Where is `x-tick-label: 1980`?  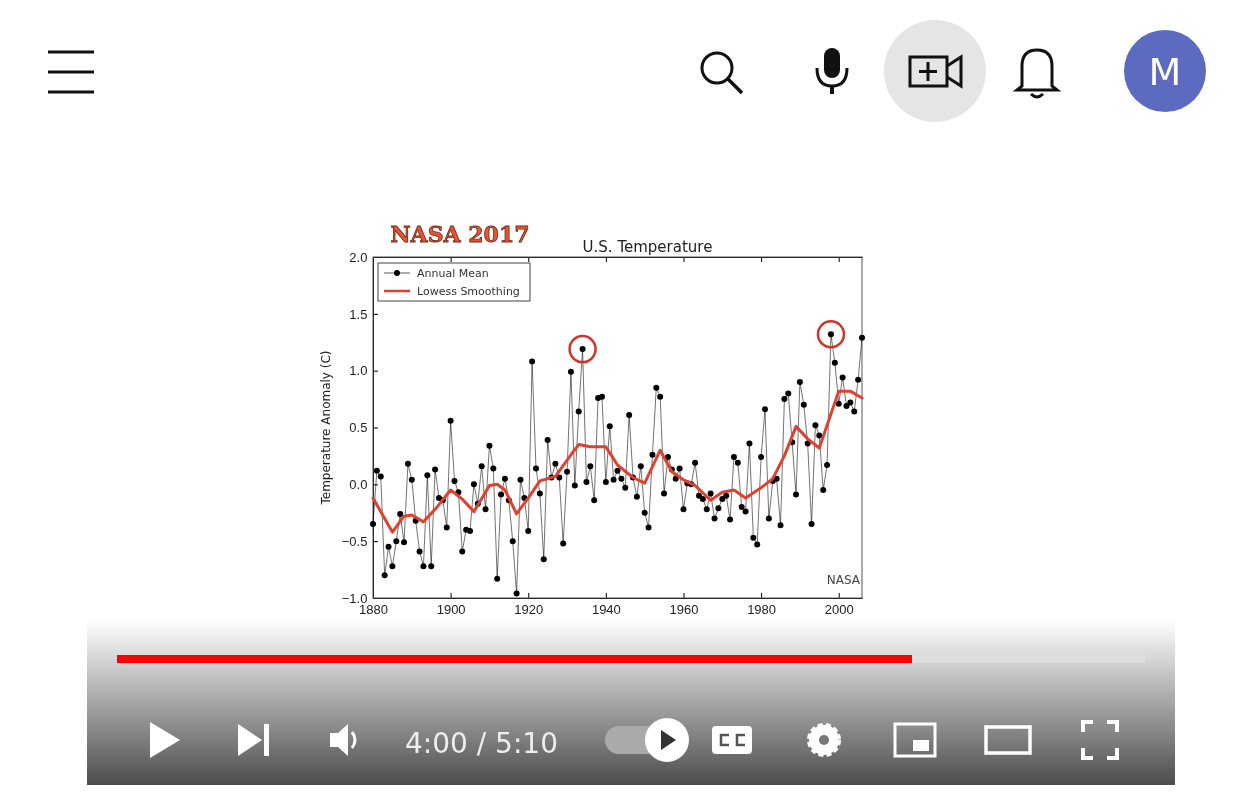 x-tick-label: 1980 is located at coordinates (762, 609).